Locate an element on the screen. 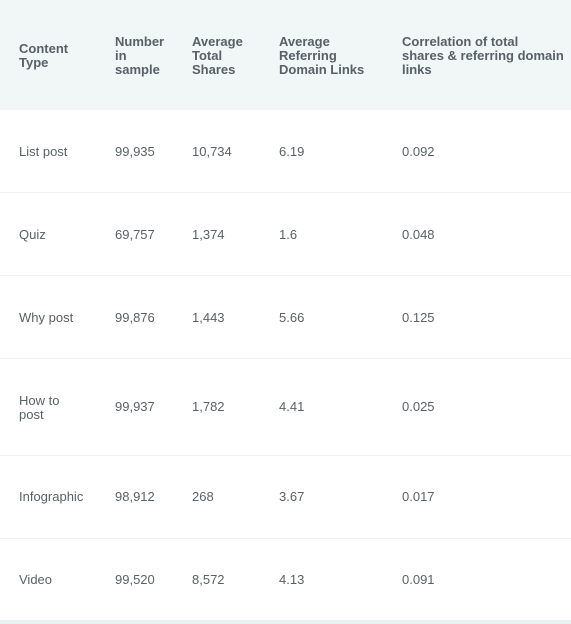 This screenshot has width=571, height=624. cell-correlation: 0.017 is located at coordinates (418, 496).